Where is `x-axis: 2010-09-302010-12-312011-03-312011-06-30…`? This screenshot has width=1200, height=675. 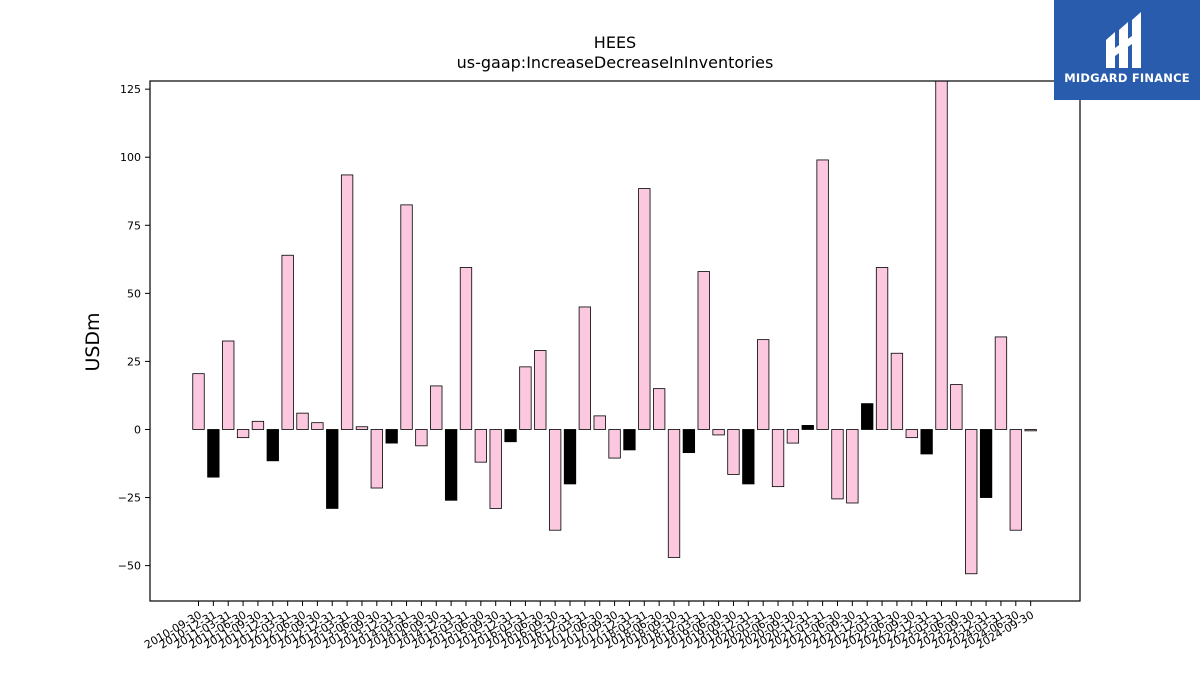
x-axis: 2010-09-302010-12-312011-03-312011-06-30… is located at coordinates (589, 626).